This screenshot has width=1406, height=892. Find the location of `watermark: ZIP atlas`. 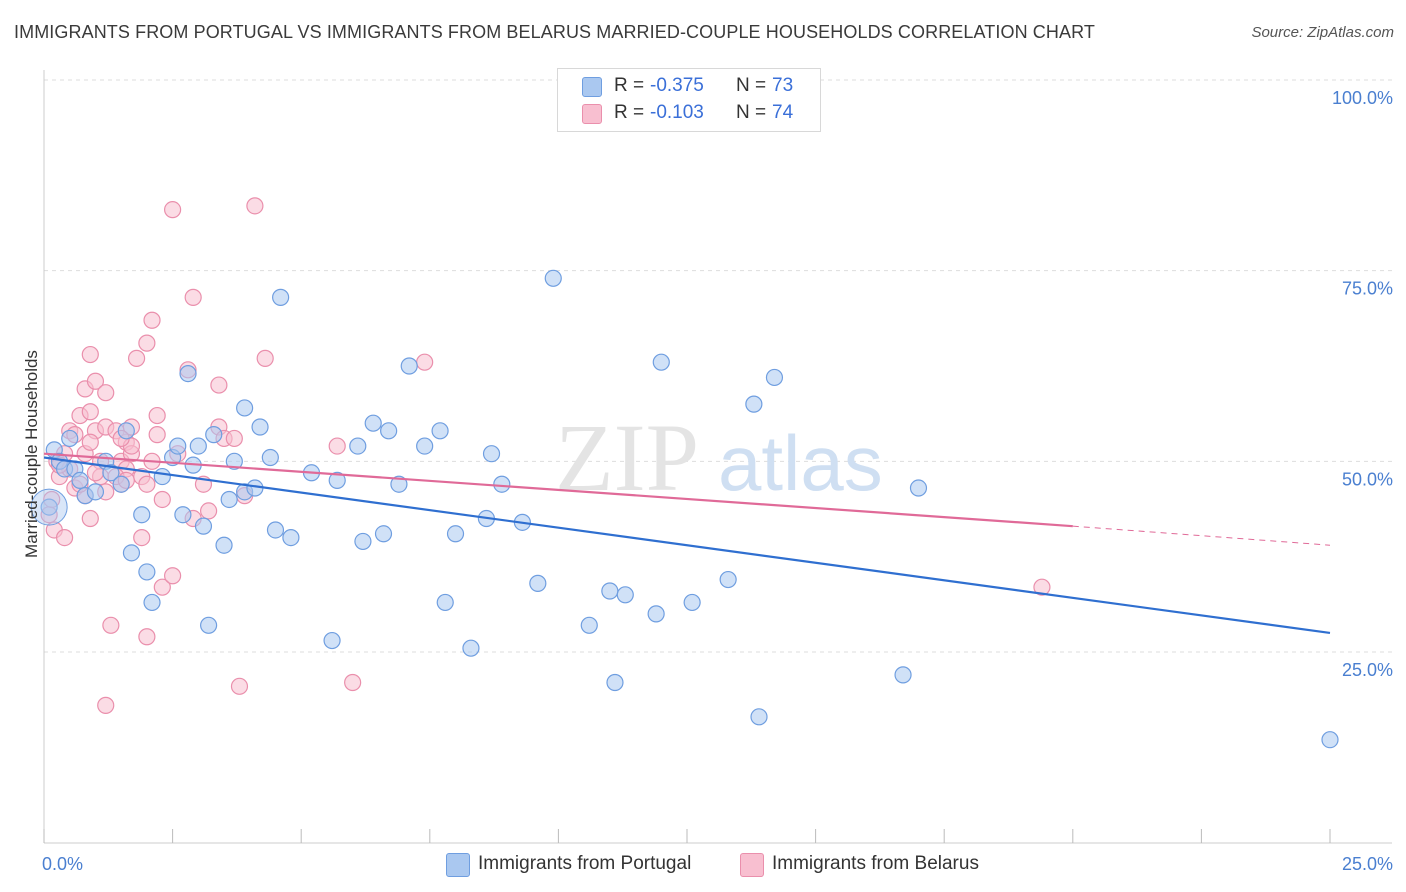

watermark: ZIP atlas is located at coordinates (719, 457).